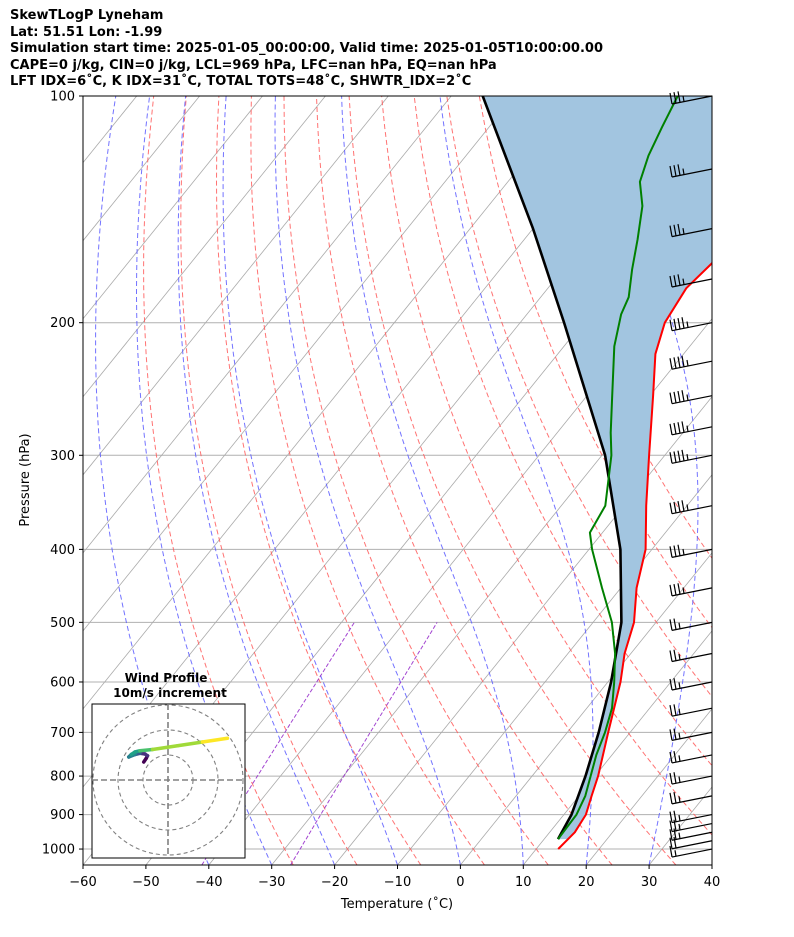 This screenshot has width=794, height=937. What do you see at coordinates (25, 479) in the screenshot?
I see `y-axis-label: Pressure (hPa)` at bounding box center [25, 479].